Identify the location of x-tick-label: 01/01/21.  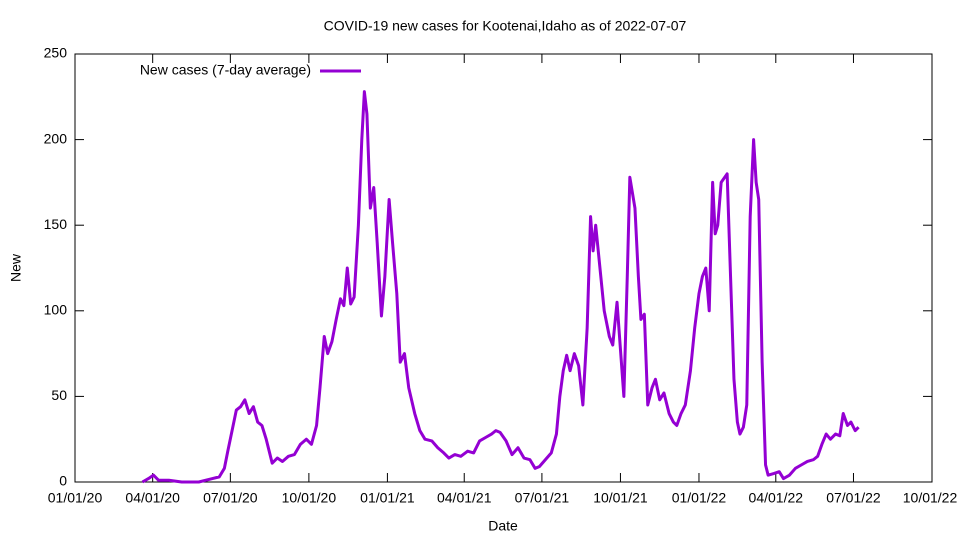
(387, 498).